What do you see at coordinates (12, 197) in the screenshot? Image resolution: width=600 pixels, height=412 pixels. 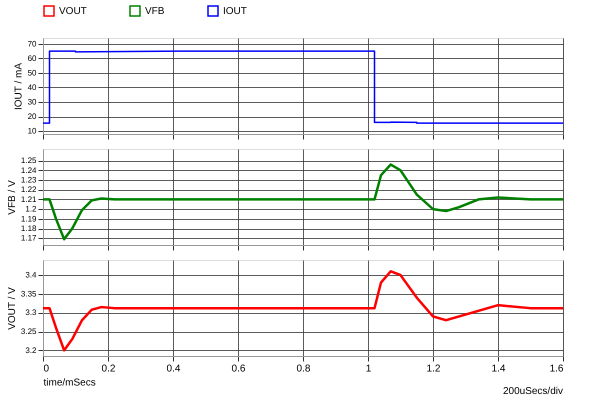 I see `y-axis-title: VFB / V` at bounding box center [12, 197].